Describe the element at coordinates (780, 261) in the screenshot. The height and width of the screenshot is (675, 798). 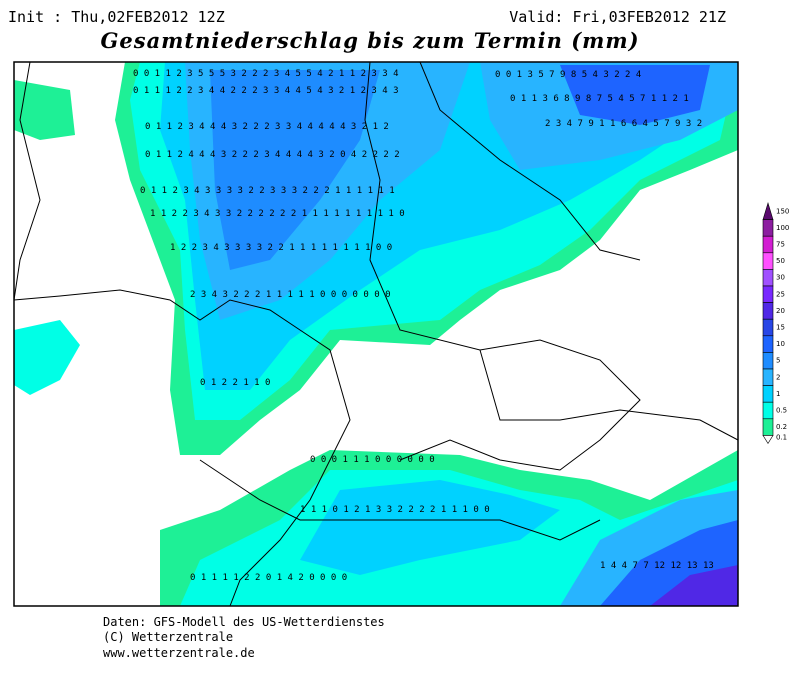
I see `legend-label: 50` at that location.